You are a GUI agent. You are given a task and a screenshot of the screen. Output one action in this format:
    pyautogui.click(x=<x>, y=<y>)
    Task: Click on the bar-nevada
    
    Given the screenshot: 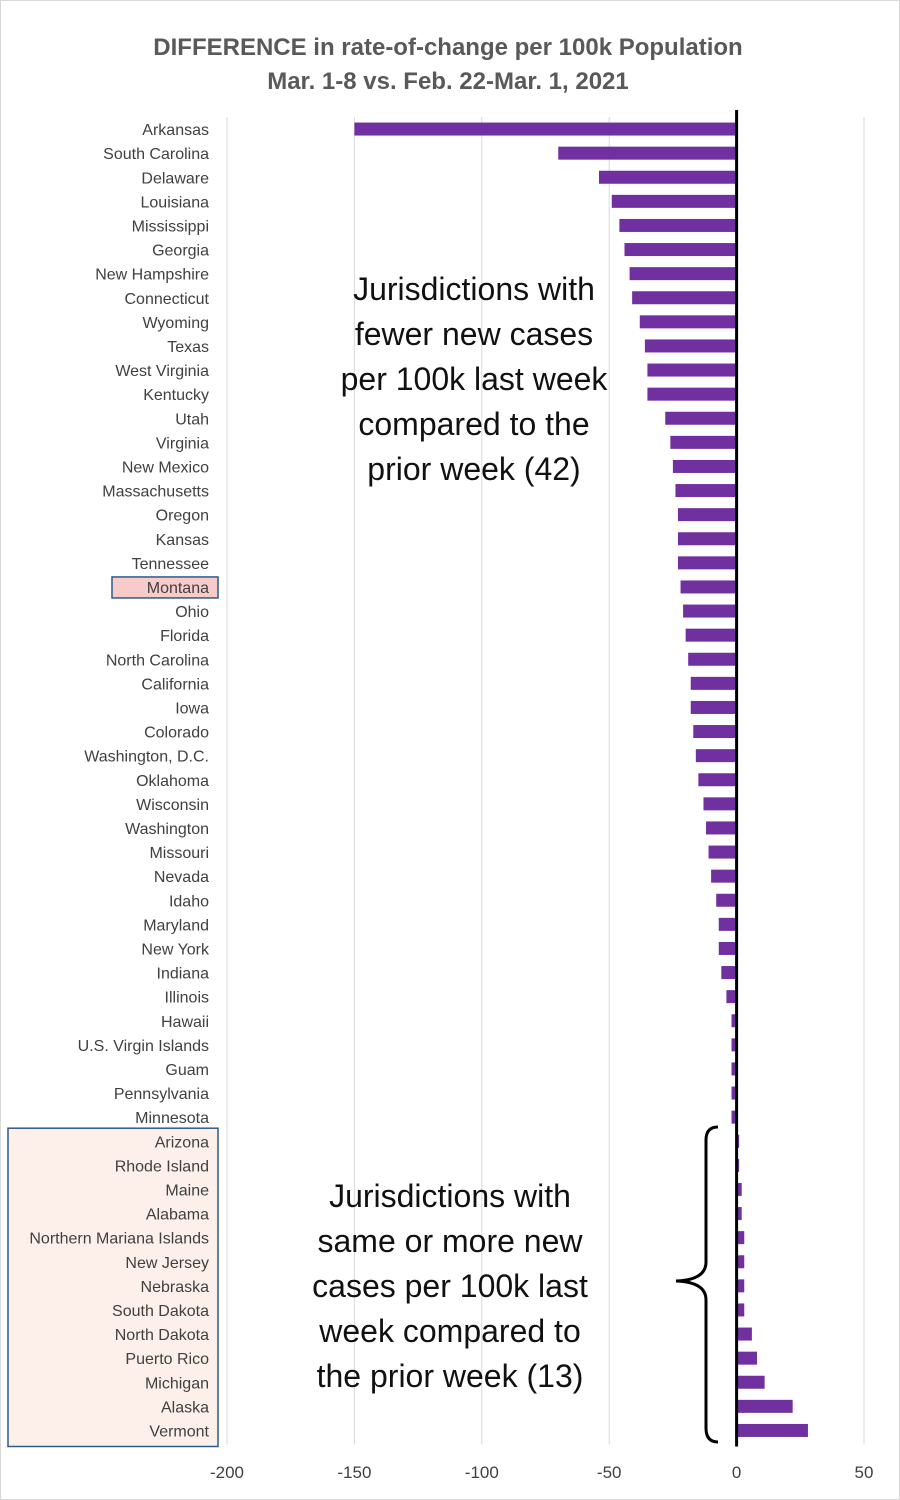 What is the action you would take?
    pyautogui.click(x=724, y=876)
    